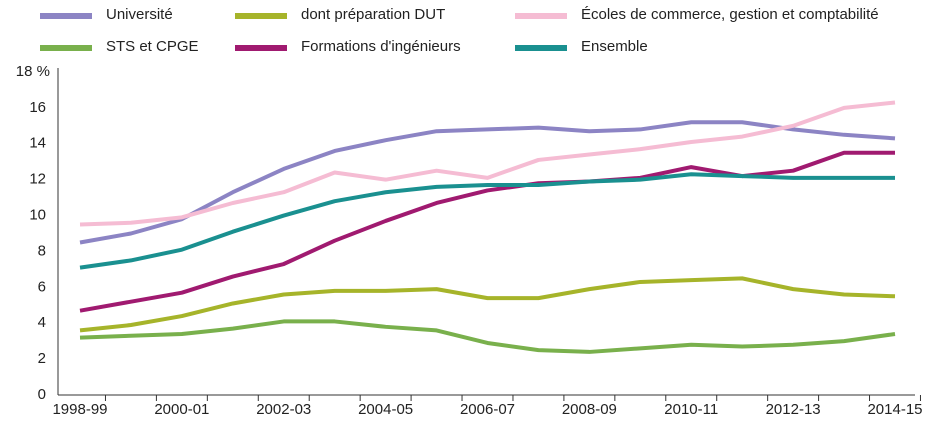 The width and height of the screenshot is (931, 424). Describe the element at coordinates (152, 46) in the screenshot. I see `legend-label: STS et CPGE` at that location.